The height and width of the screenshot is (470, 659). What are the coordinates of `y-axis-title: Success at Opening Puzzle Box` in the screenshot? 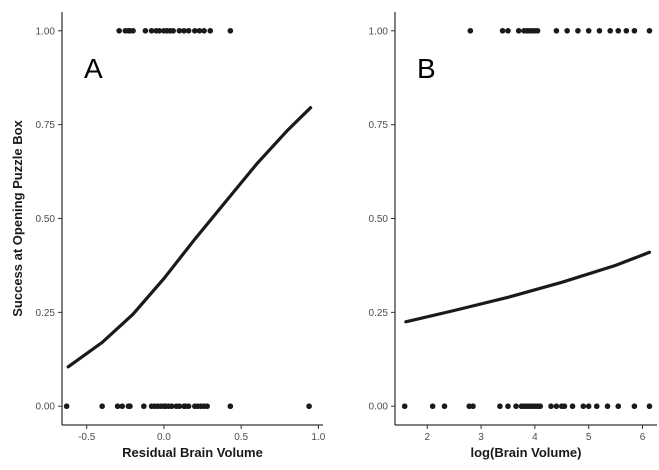 It's located at (17, 217).